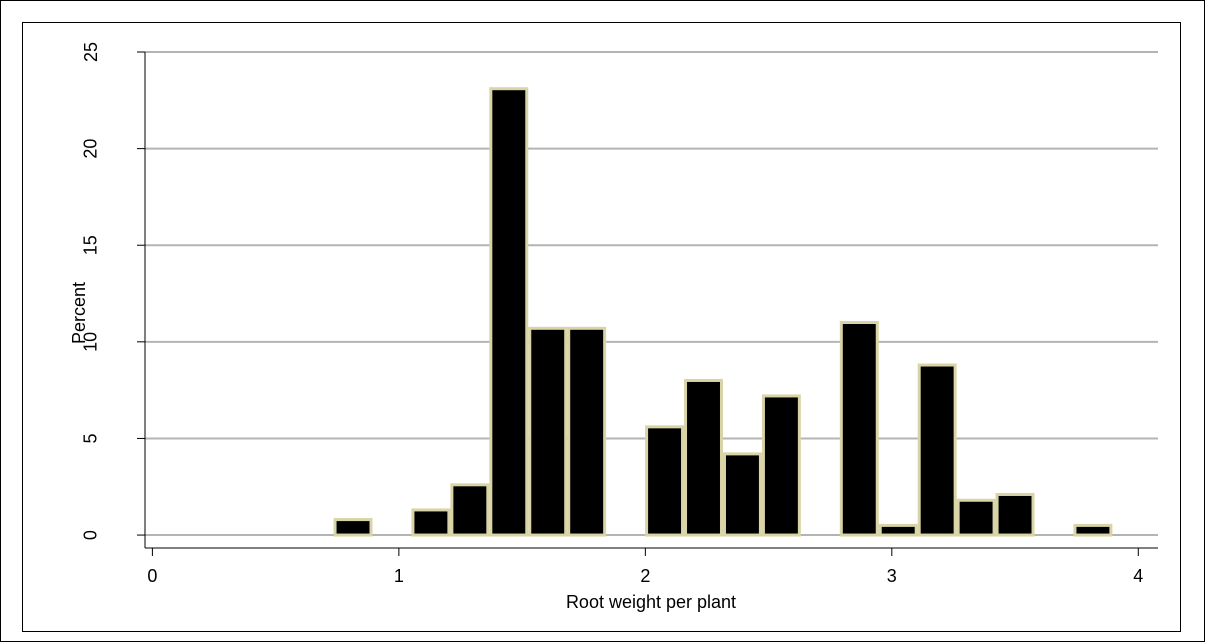  Describe the element at coordinates (399, 576) in the screenshot. I see `x-tick-label: 1` at that location.